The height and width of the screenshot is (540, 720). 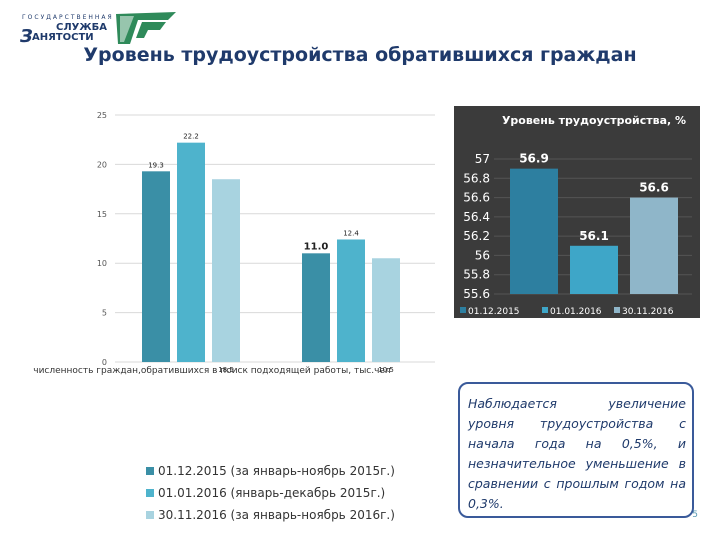 I want to click on y-tick-label: 56.2, so click(x=476, y=236).